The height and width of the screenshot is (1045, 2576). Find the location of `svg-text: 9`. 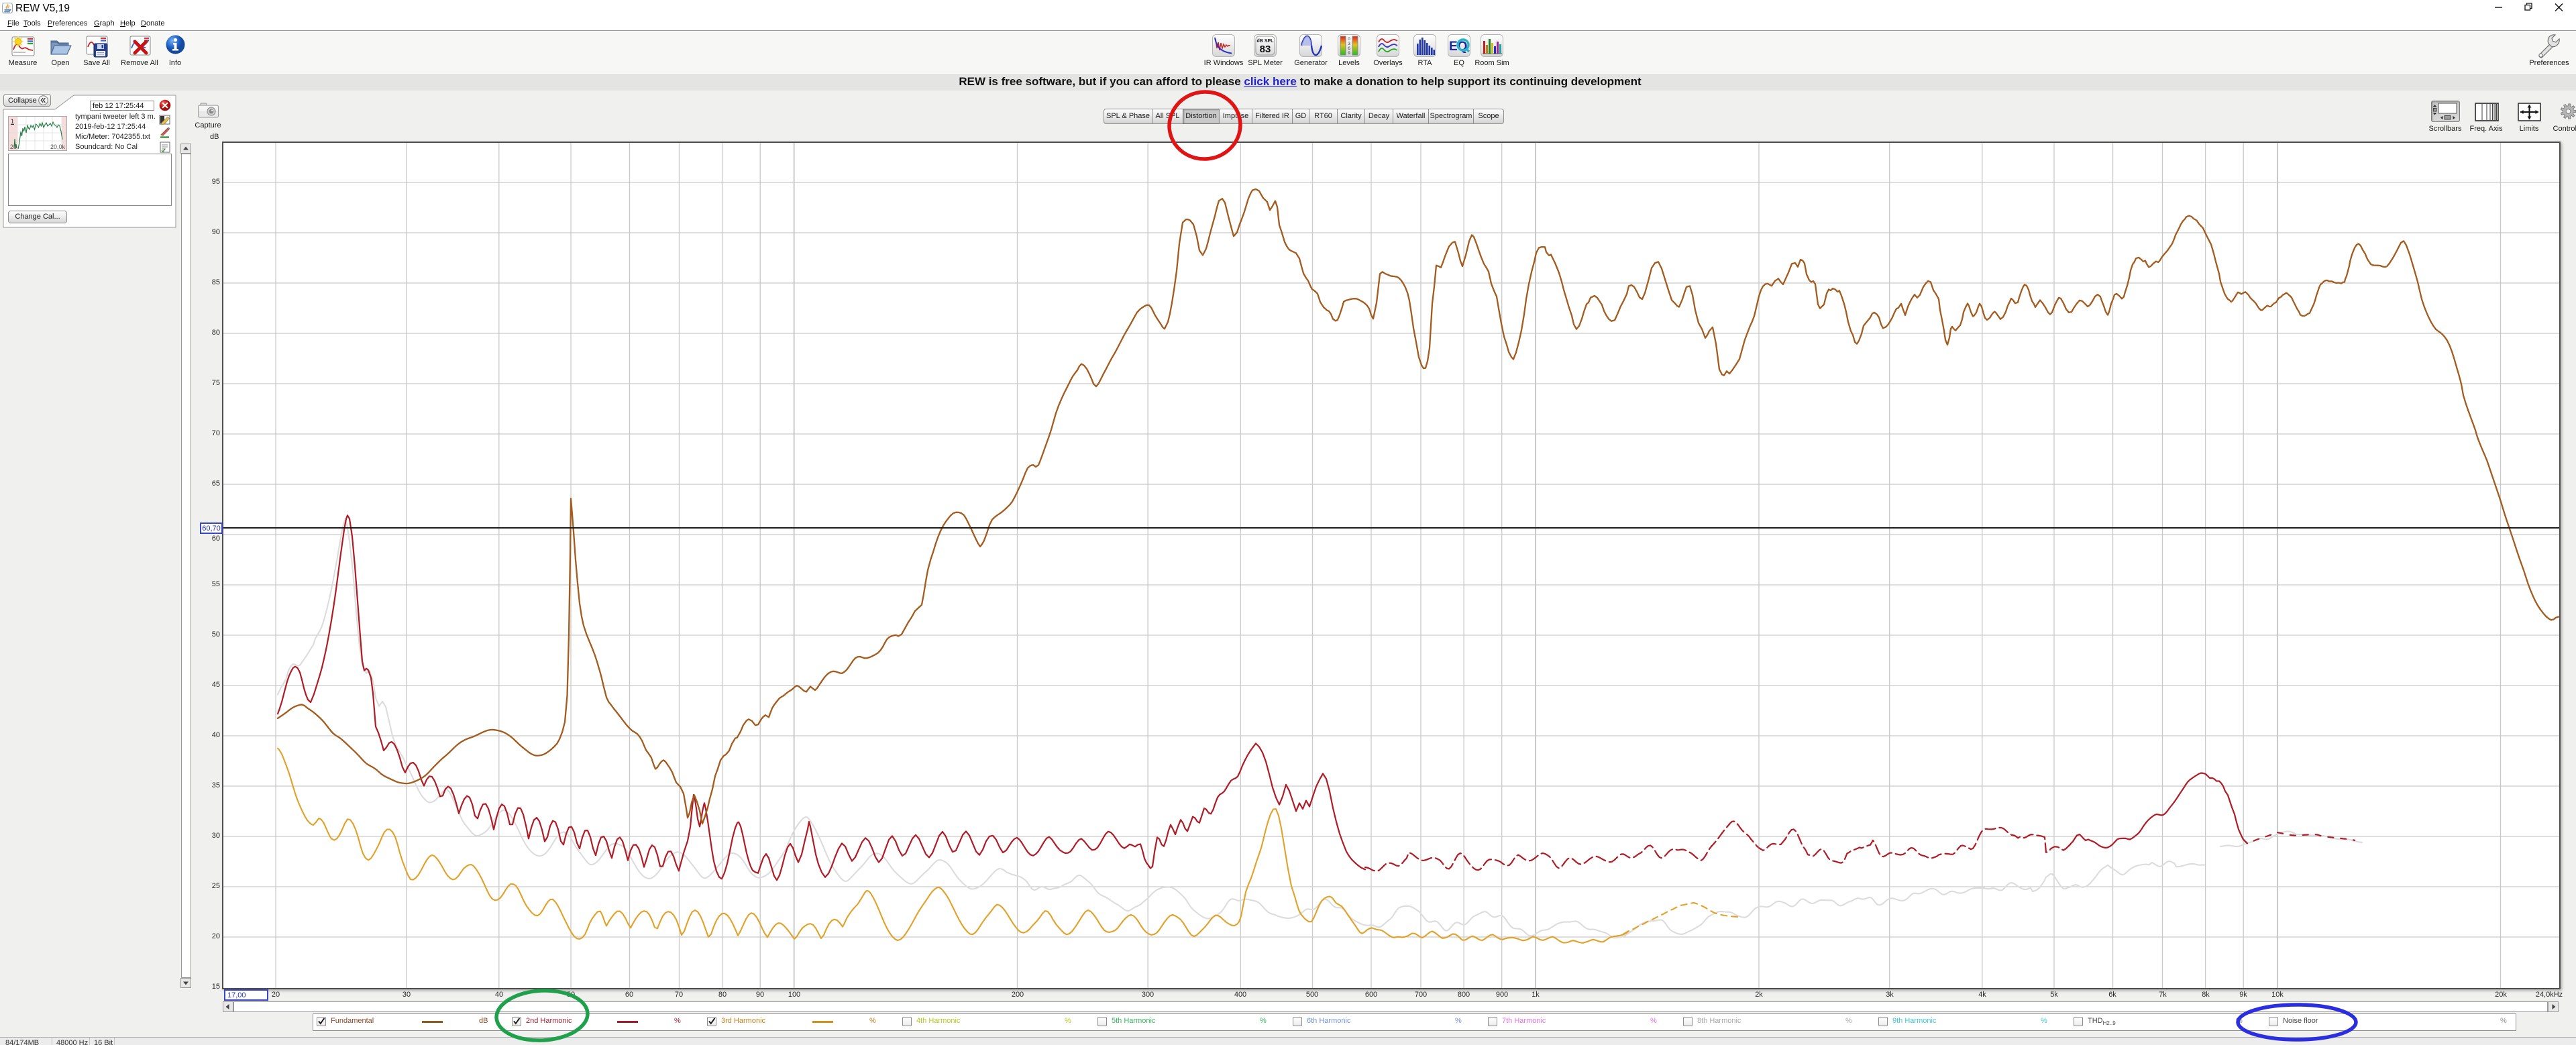

svg-text: 9 is located at coordinates (1349, 54).